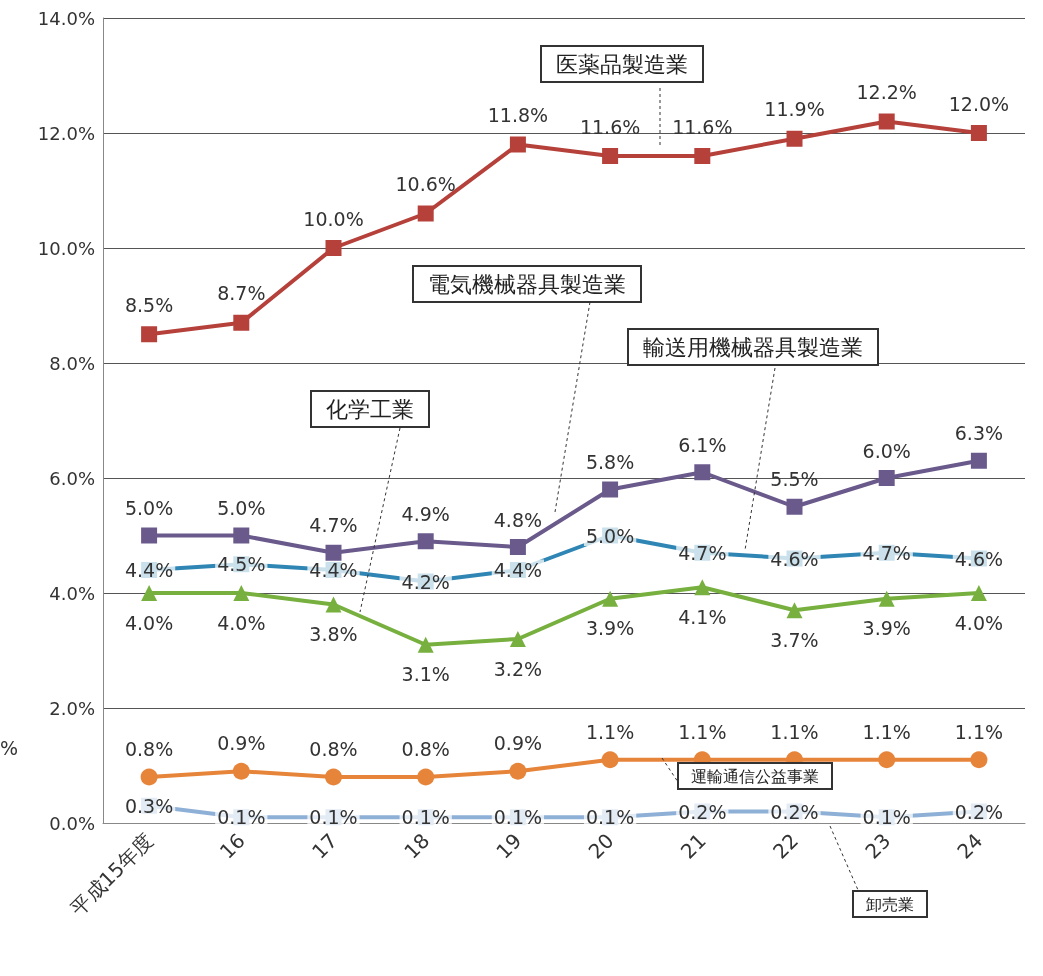 This screenshot has height=976, width=1043. I want to click on x-tick-label: 23, so click(878, 846).